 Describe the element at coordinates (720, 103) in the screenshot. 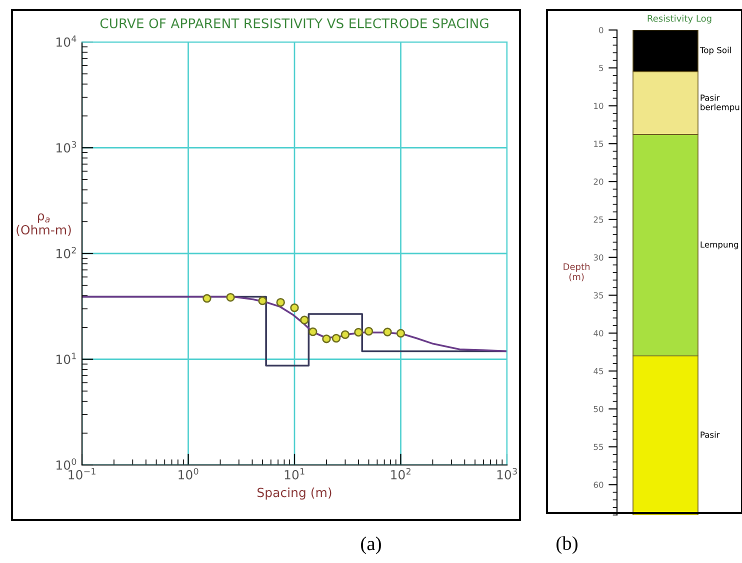

I see `series-label: Pasir berlempu` at that location.